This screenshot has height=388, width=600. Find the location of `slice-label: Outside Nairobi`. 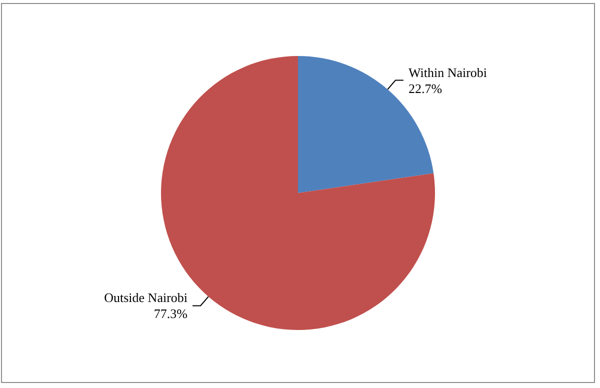

slice-label: Outside Nairobi is located at coordinates (146, 298).